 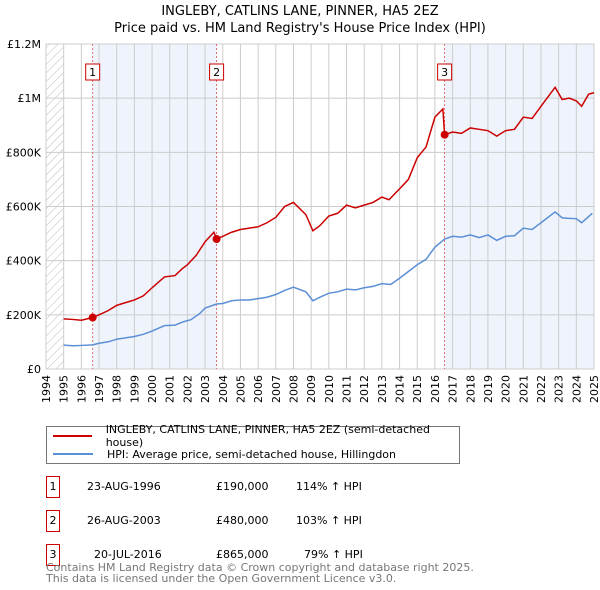 What do you see at coordinates (506, 389) in the screenshot?
I see `x-tick-label: 2020` at bounding box center [506, 389].